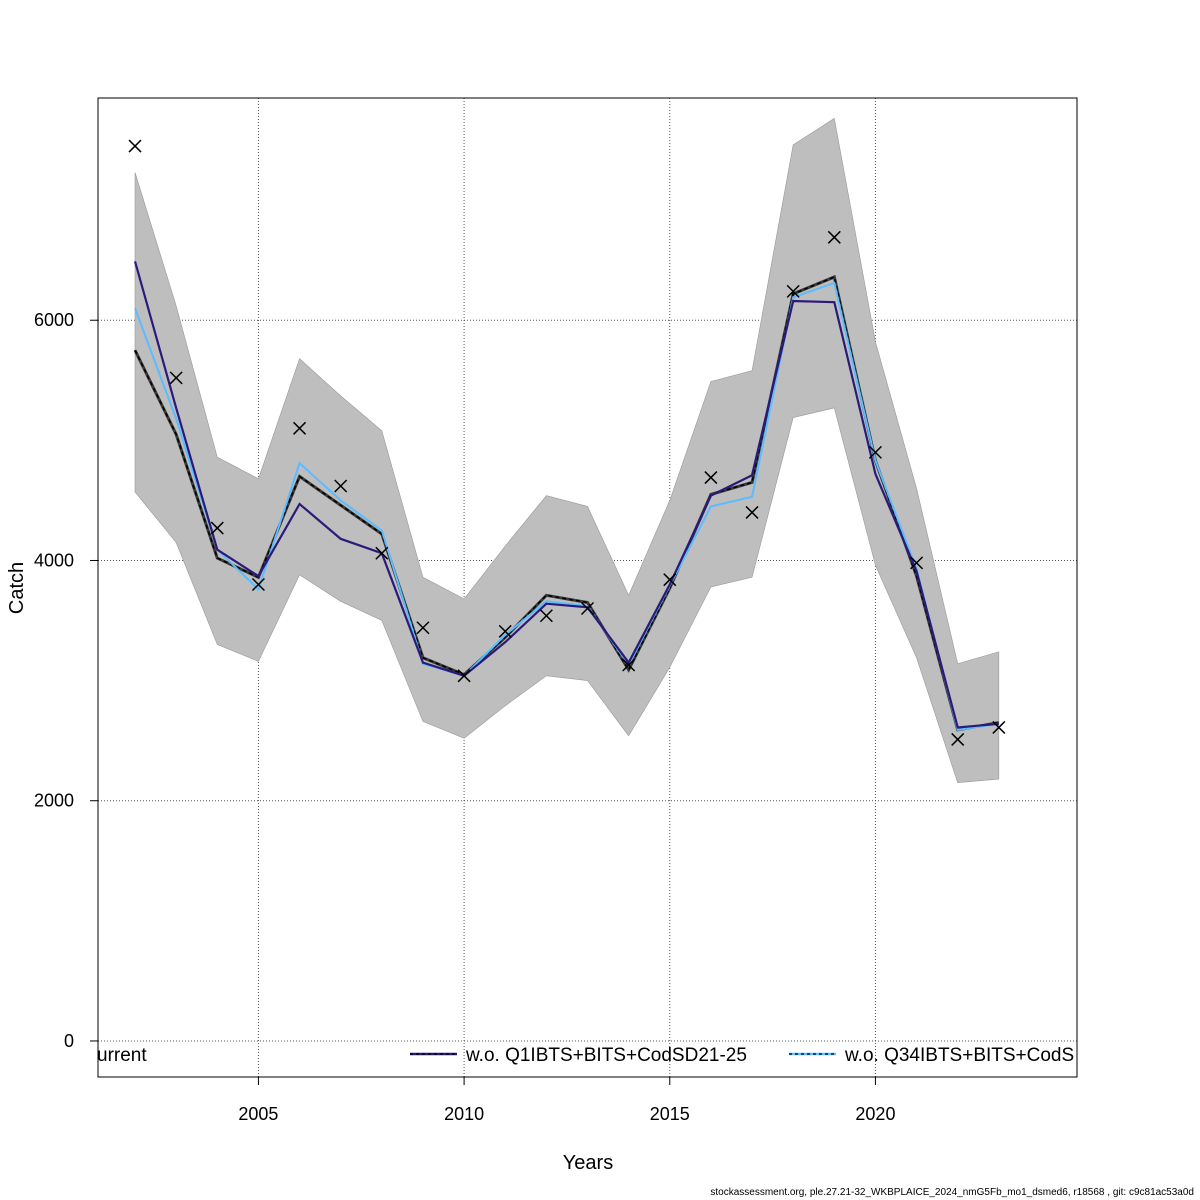 The width and height of the screenshot is (1200, 1200). I want to click on observation-point-2008, so click(382, 553).